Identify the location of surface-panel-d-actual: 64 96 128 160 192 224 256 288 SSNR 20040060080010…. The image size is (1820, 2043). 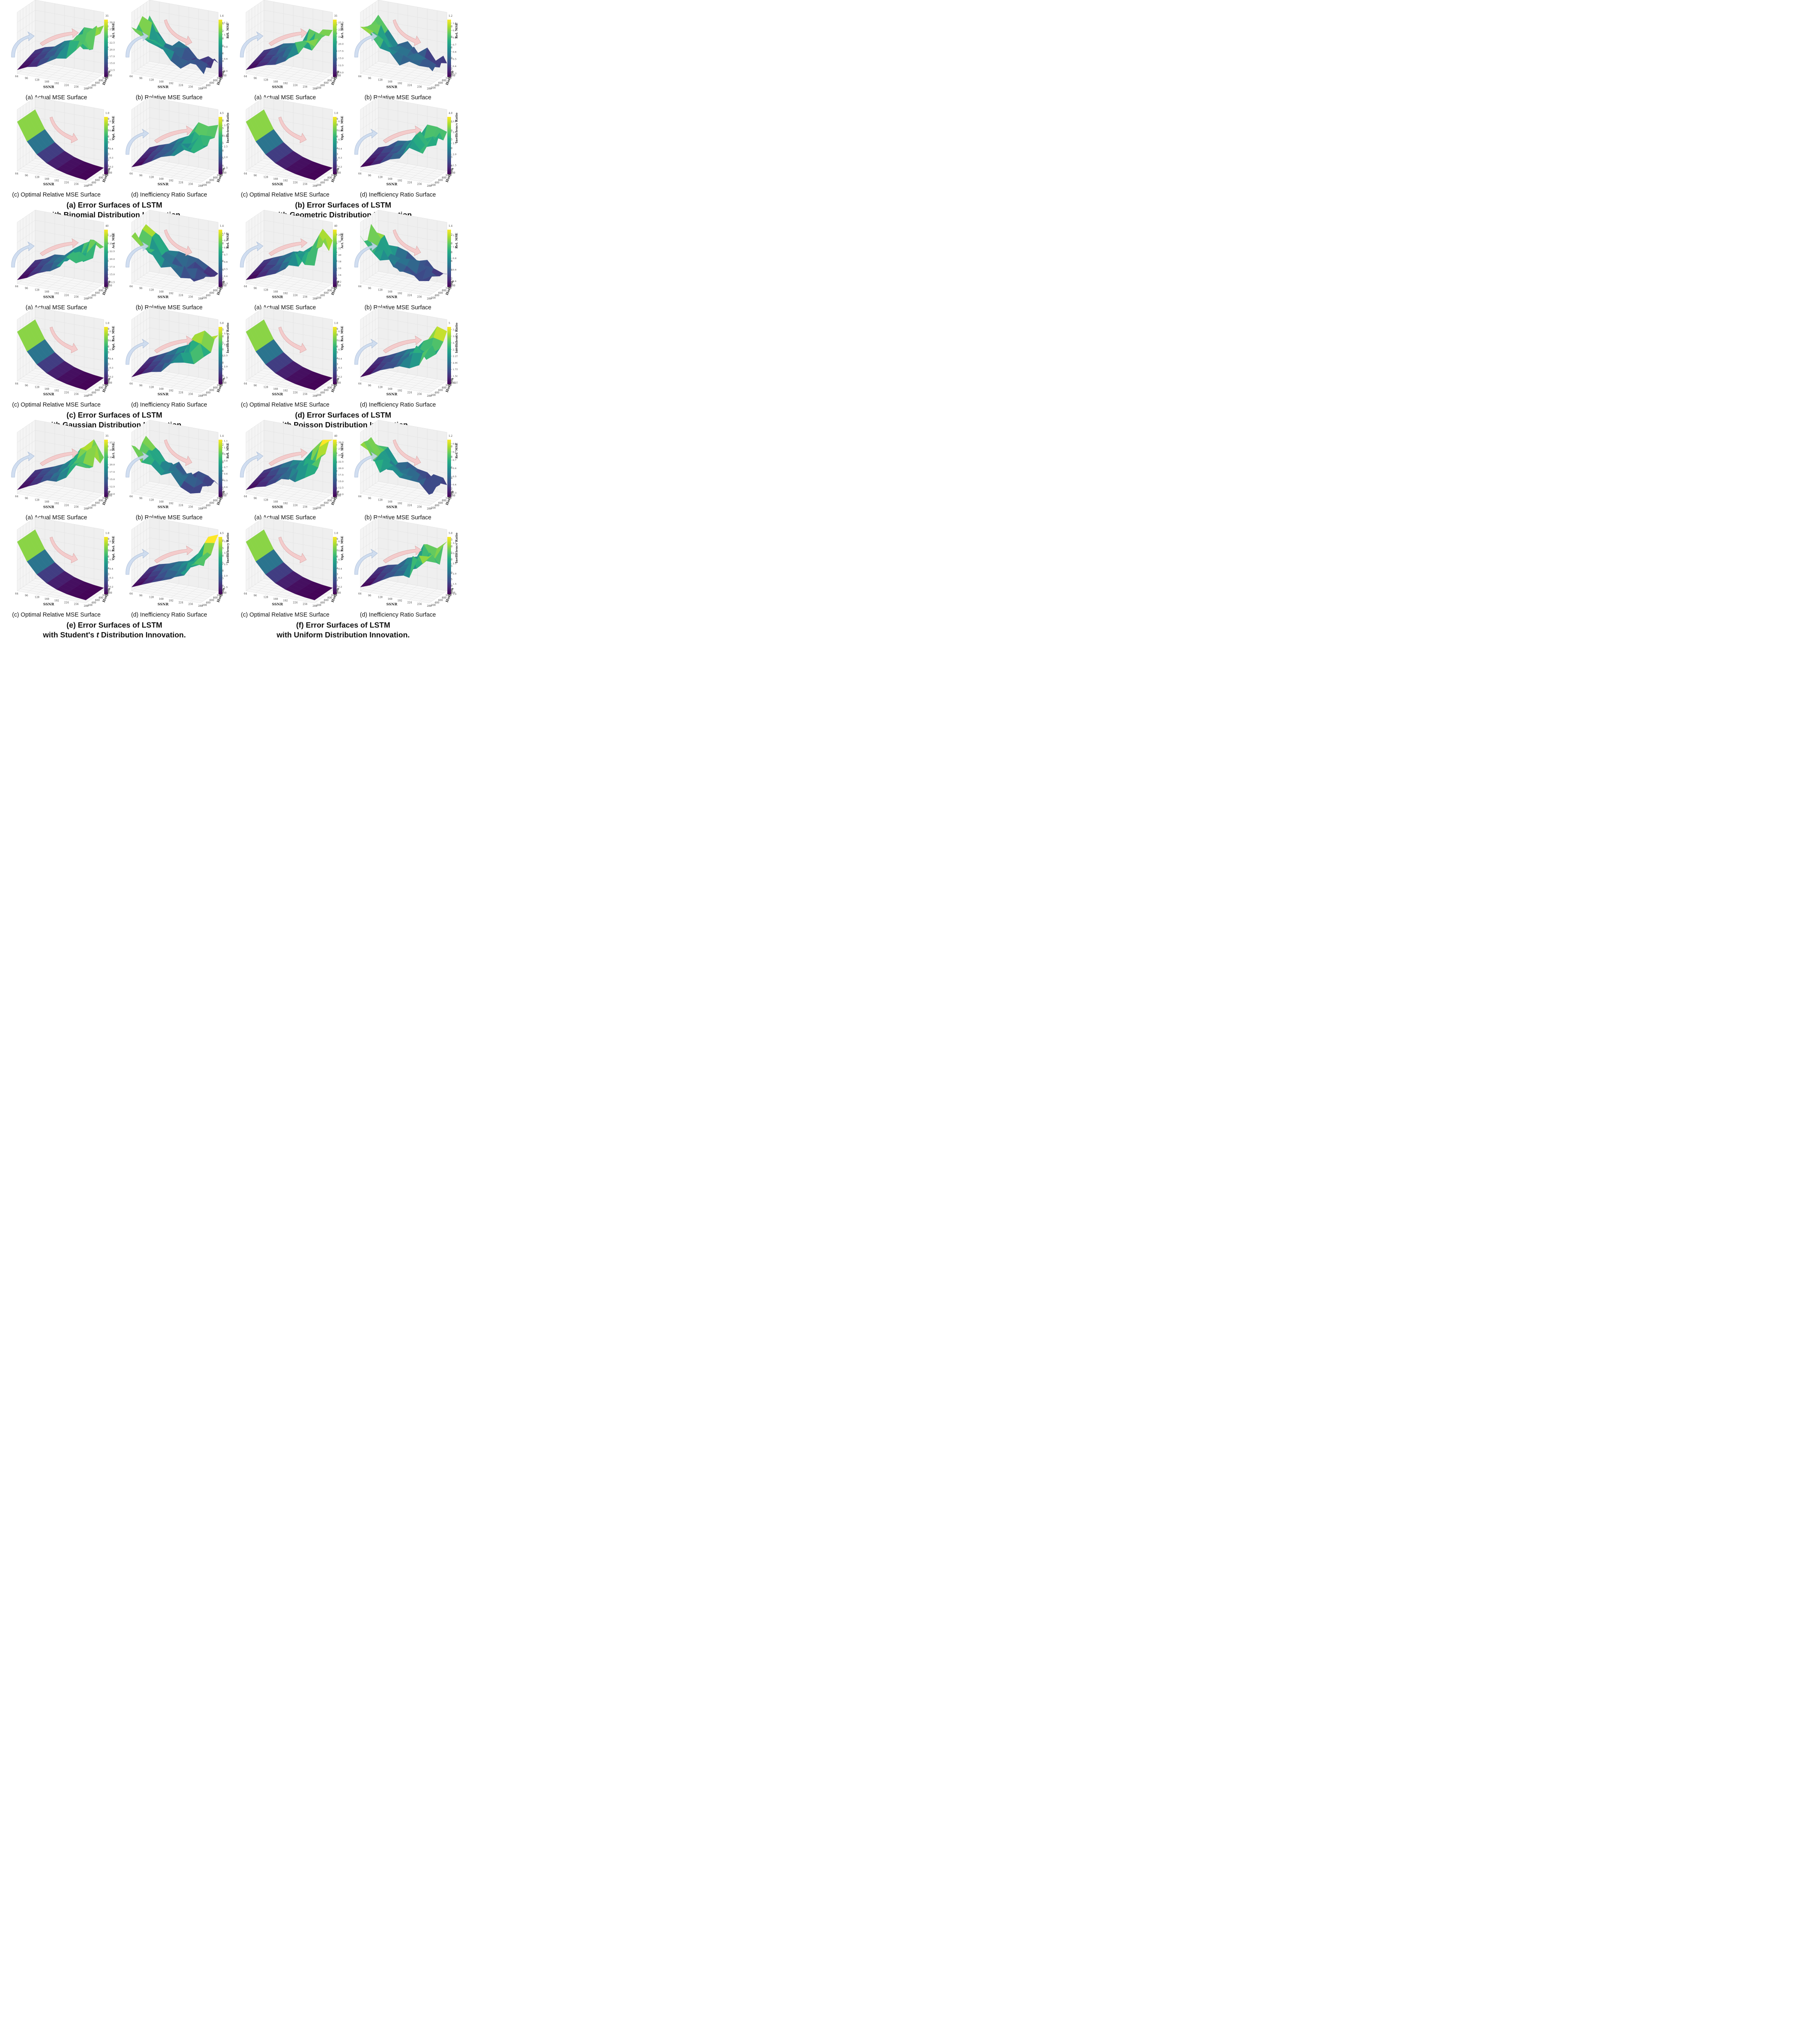
(292, 255).